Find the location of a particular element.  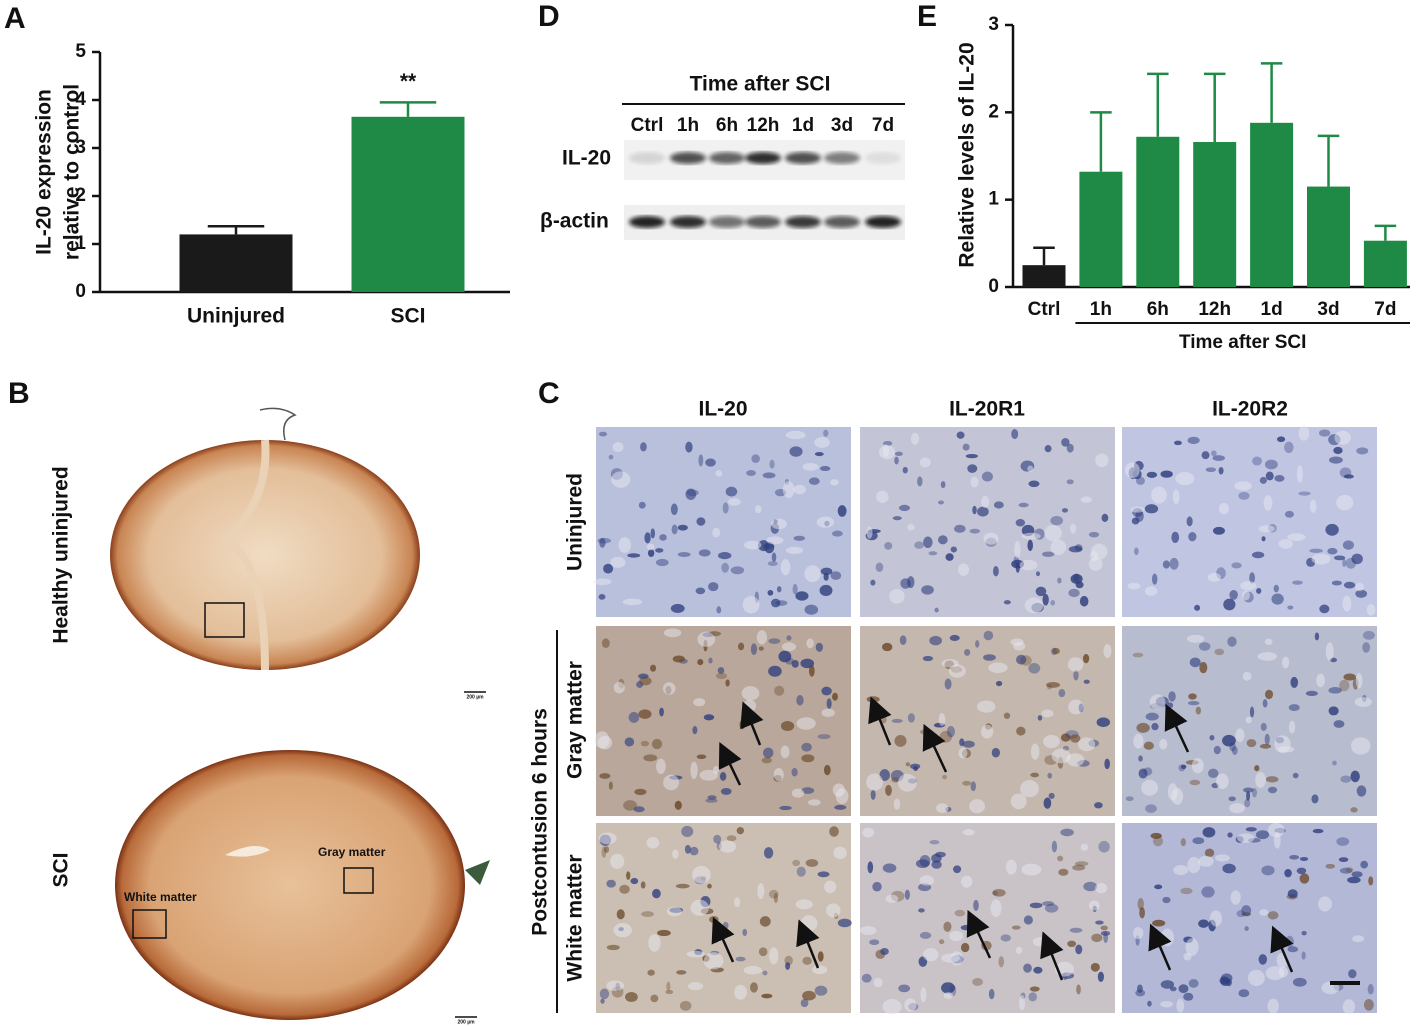

y-tick-label: 2 is located at coordinates (80, 195).